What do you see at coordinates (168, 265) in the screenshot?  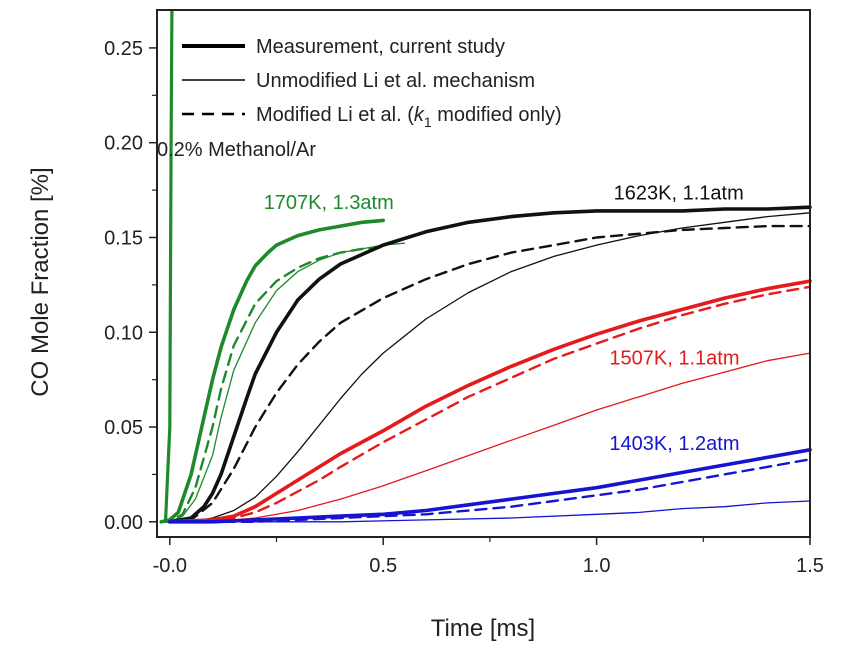 I see `series-spike` at bounding box center [168, 265].